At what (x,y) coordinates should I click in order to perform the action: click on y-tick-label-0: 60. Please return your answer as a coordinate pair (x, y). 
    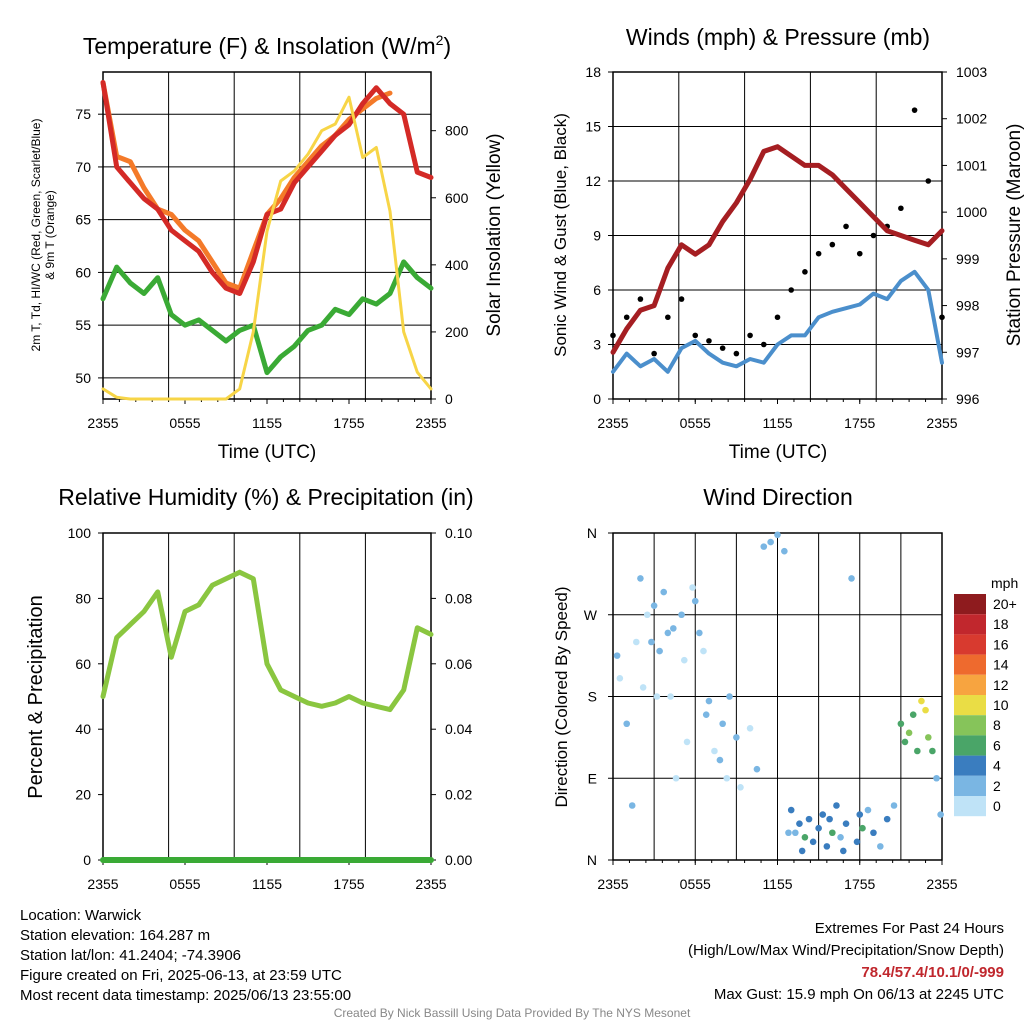
    Looking at the image, I should click on (83, 272).